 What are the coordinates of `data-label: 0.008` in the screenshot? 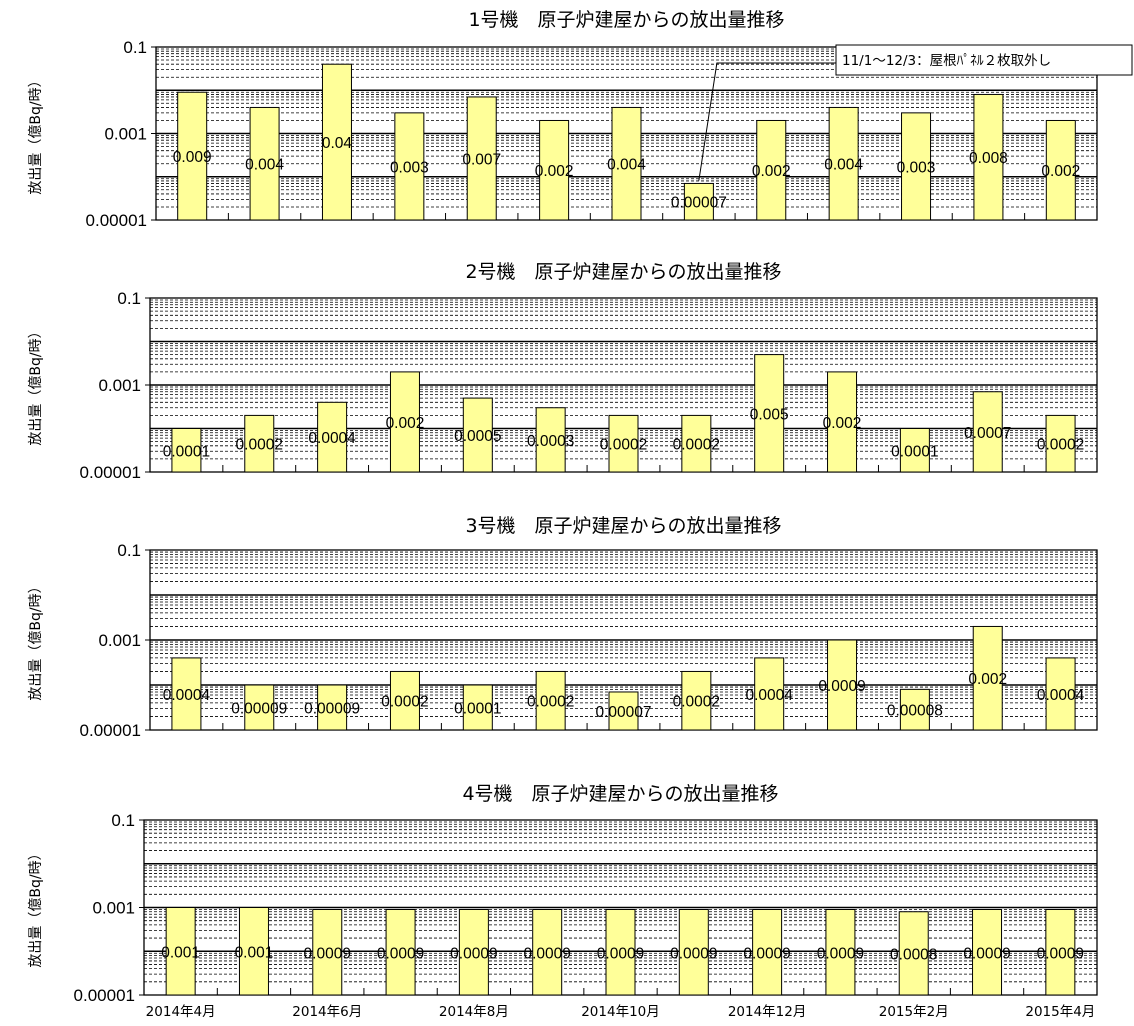 It's located at (988, 158).